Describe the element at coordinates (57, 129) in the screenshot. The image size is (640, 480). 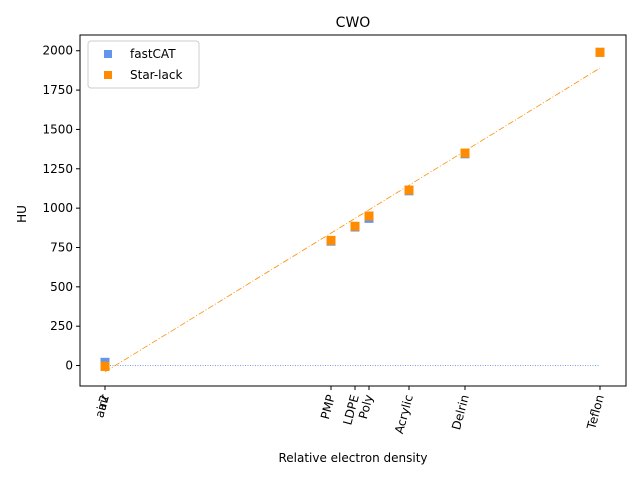
I see `y-tick-label-6: 1500` at that location.